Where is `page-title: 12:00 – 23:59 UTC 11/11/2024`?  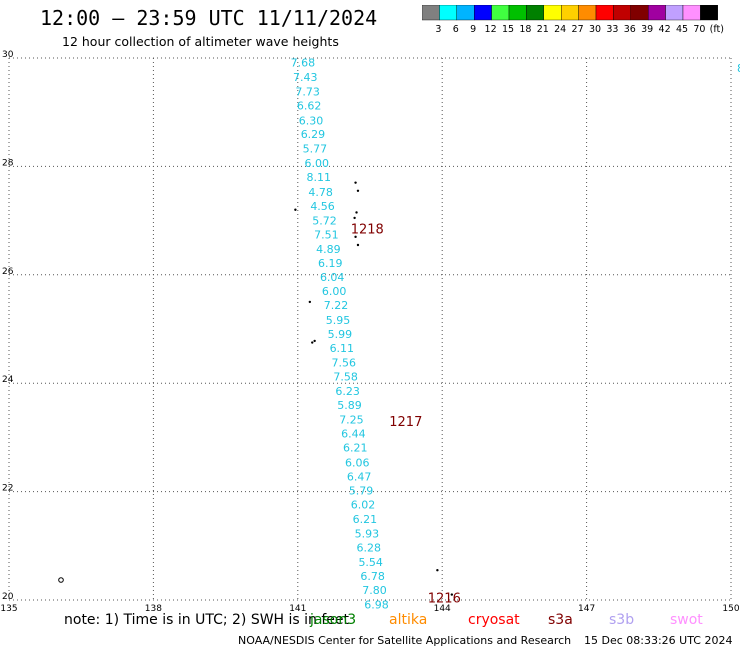
page-title: 12:00 – 23:59 UTC 11/11/2024 is located at coordinates (209, 18).